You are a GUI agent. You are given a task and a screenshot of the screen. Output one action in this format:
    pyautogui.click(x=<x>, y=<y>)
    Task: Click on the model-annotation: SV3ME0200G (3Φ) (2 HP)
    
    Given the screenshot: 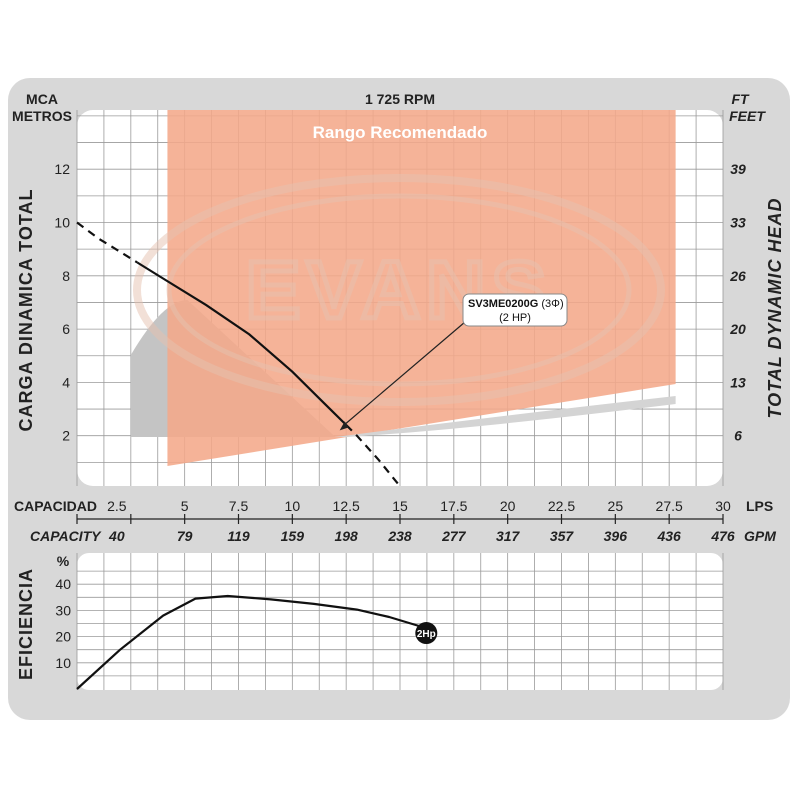 What is the action you would take?
    pyautogui.click(x=453, y=362)
    